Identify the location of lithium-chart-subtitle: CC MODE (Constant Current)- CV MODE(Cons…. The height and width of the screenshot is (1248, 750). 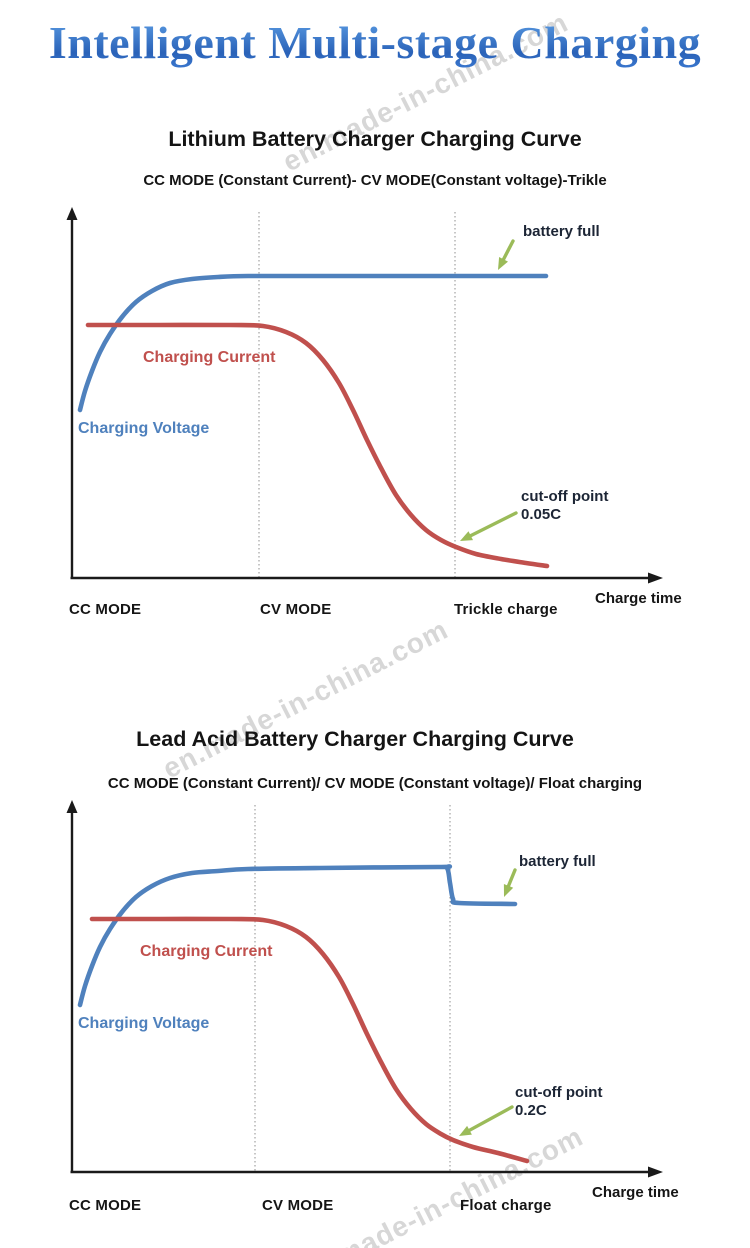
(375, 180).